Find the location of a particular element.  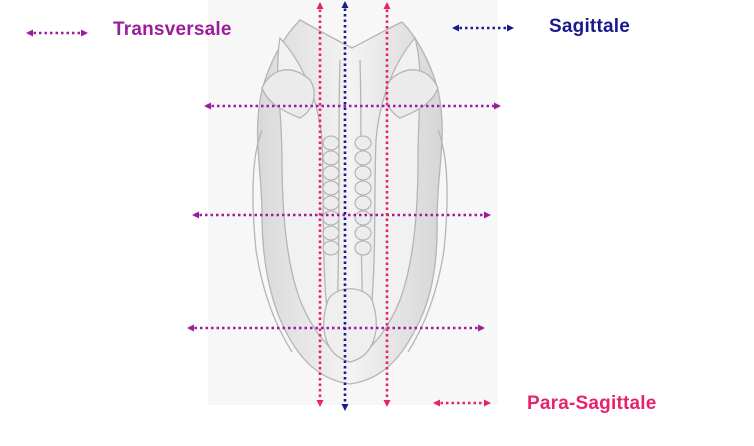

caudal-bulb is located at coordinates (350, 325).